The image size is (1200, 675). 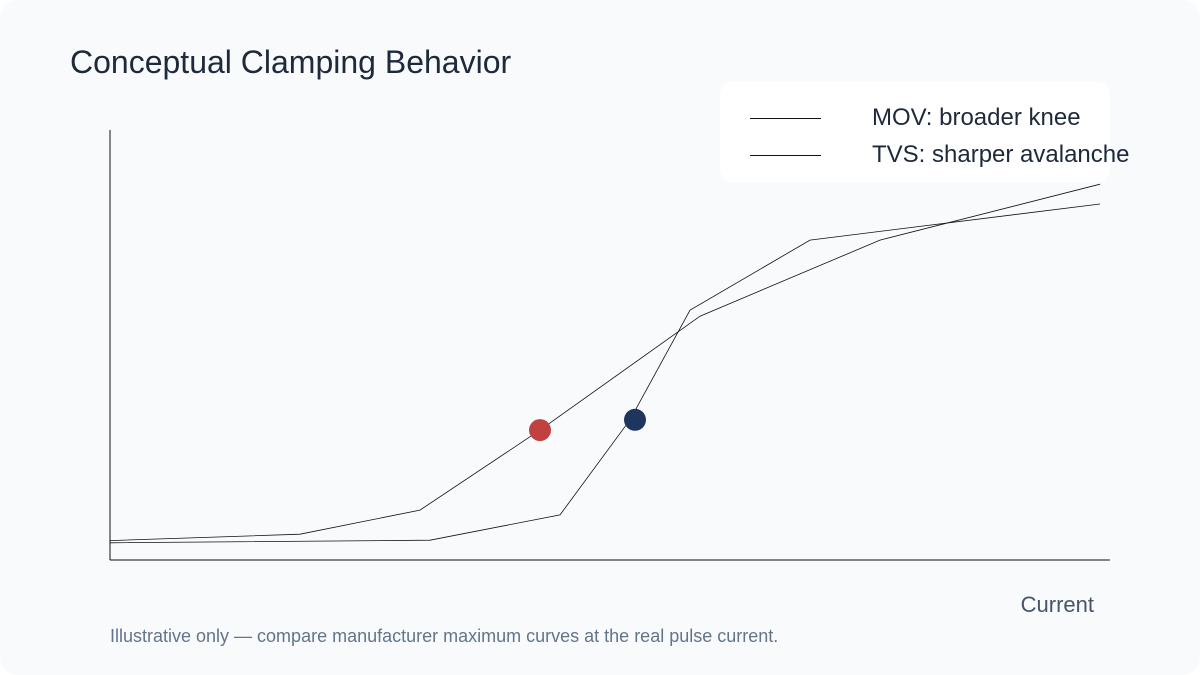 I want to click on chart-title: Conceptual Clamping Behavior, so click(x=291, y=62).